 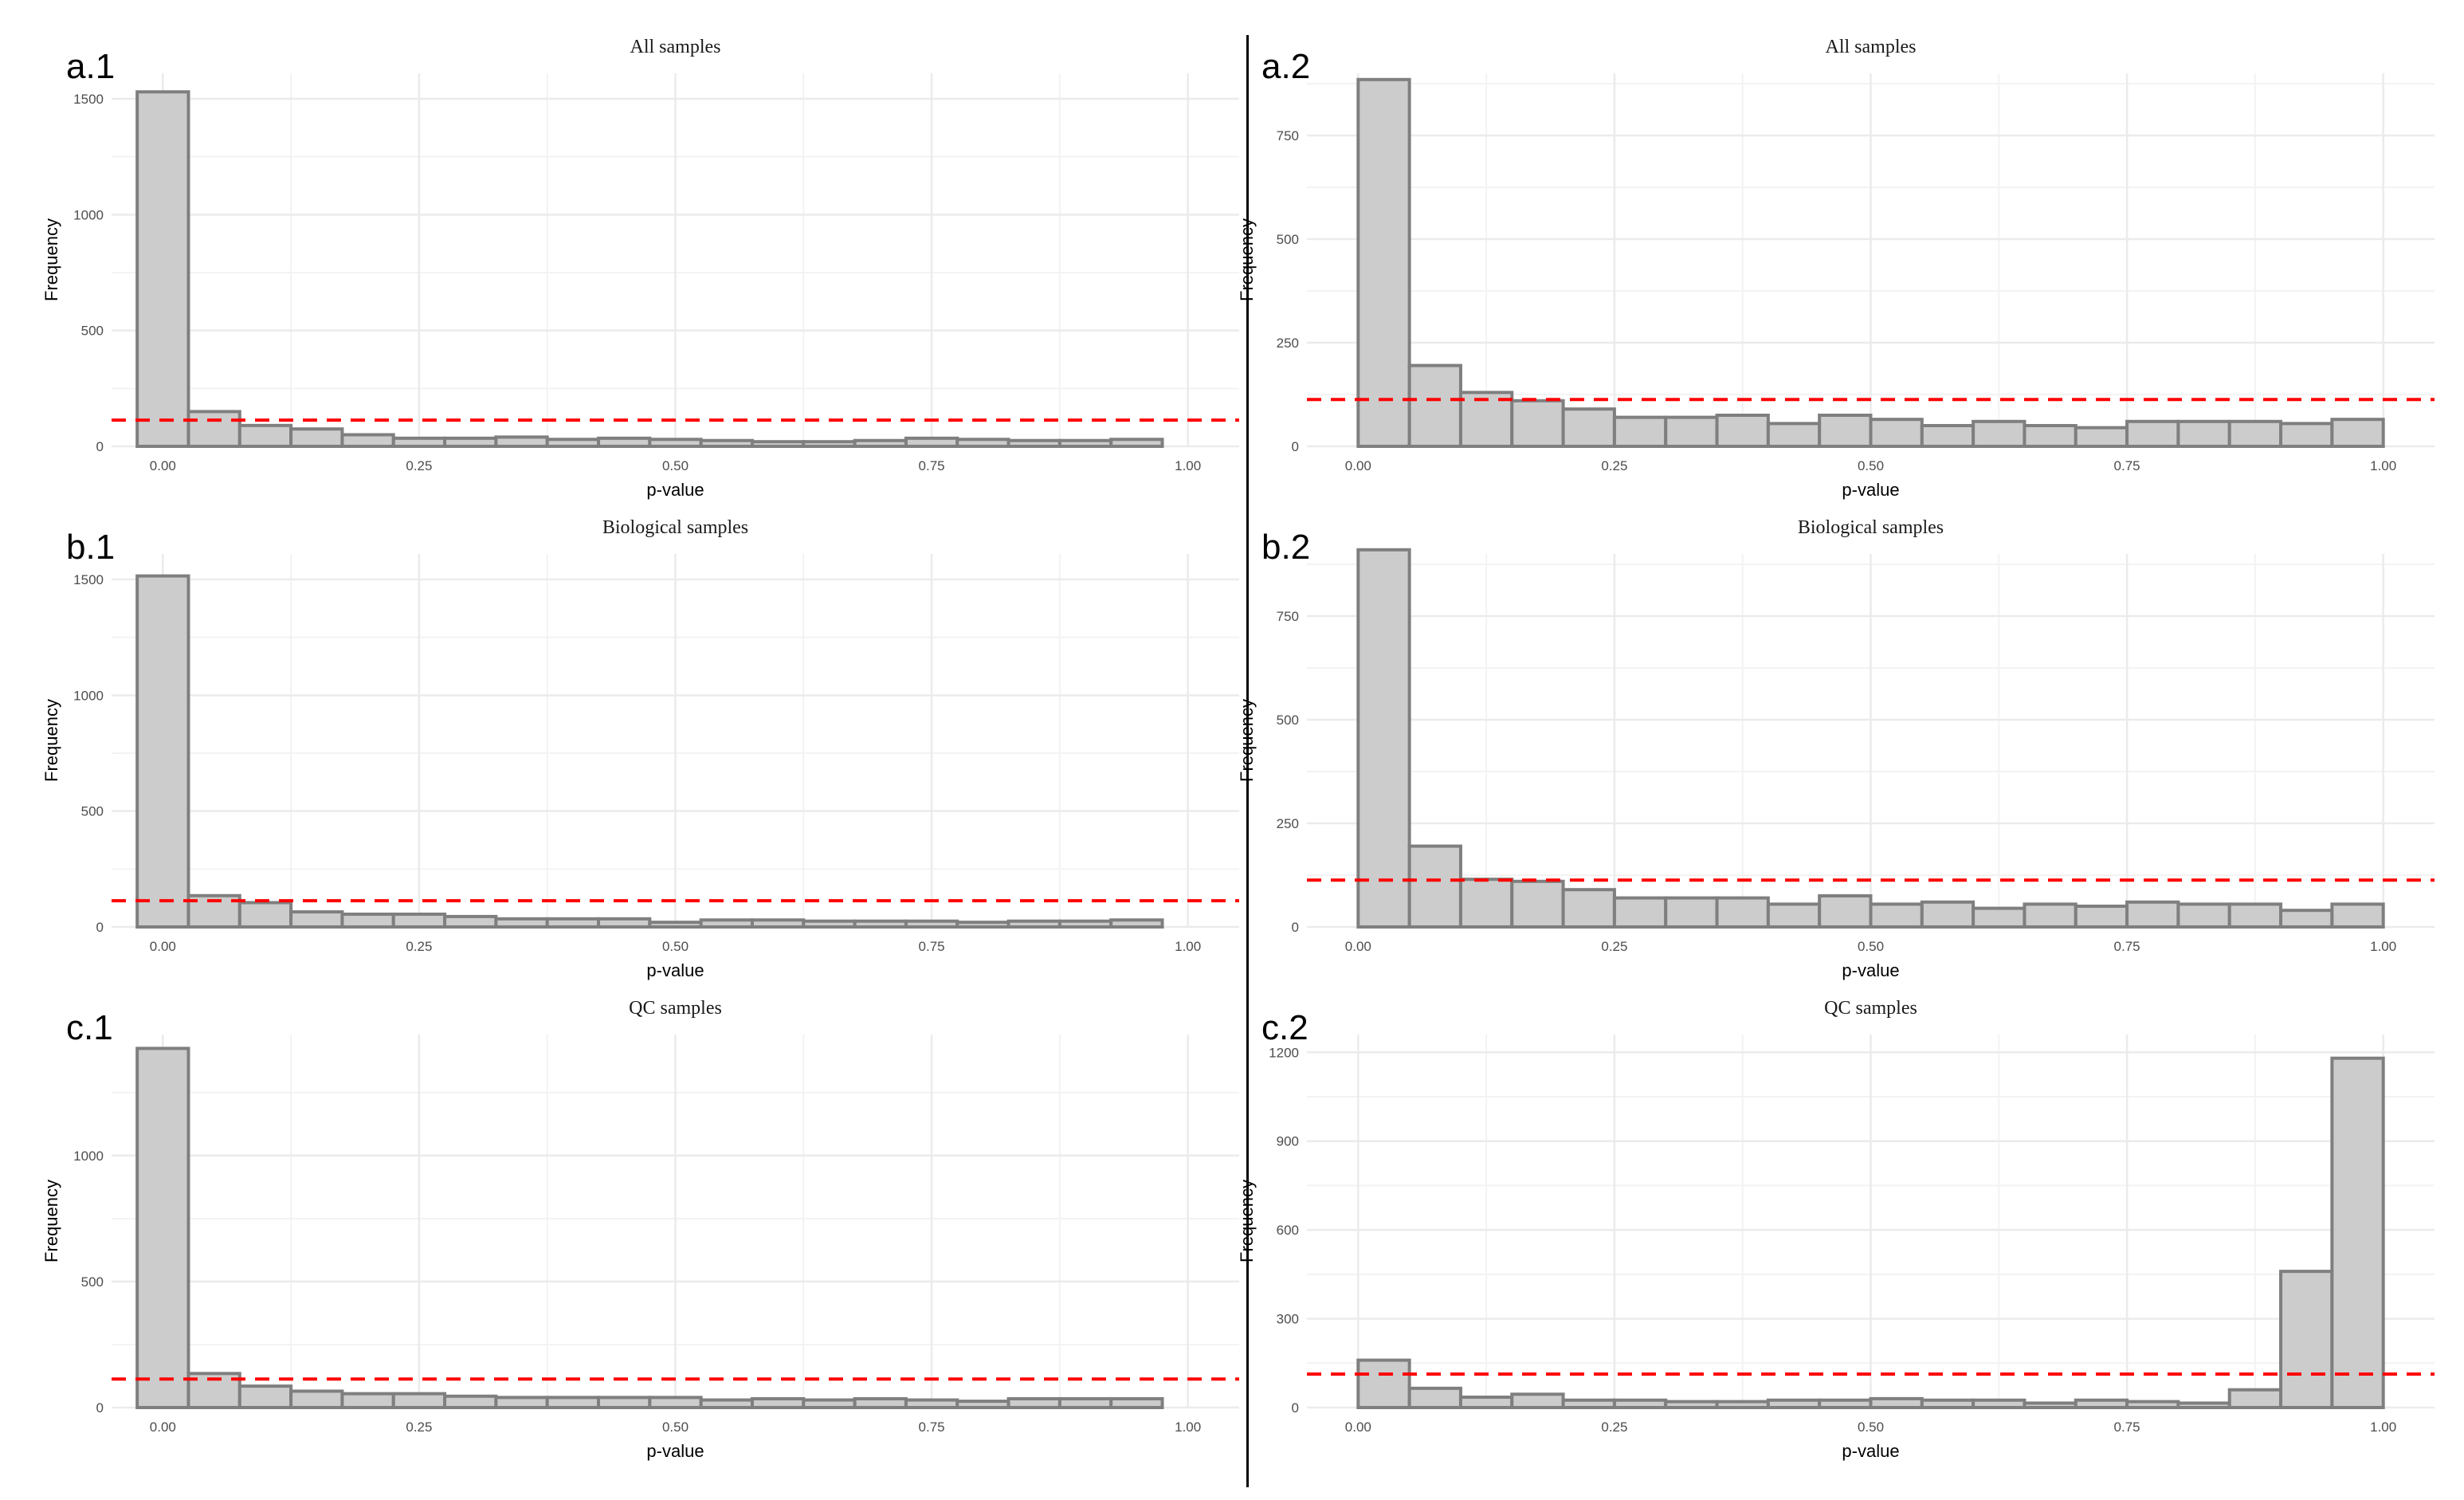 I want to click on panel-label: a.1, so click(x=90, y=66).